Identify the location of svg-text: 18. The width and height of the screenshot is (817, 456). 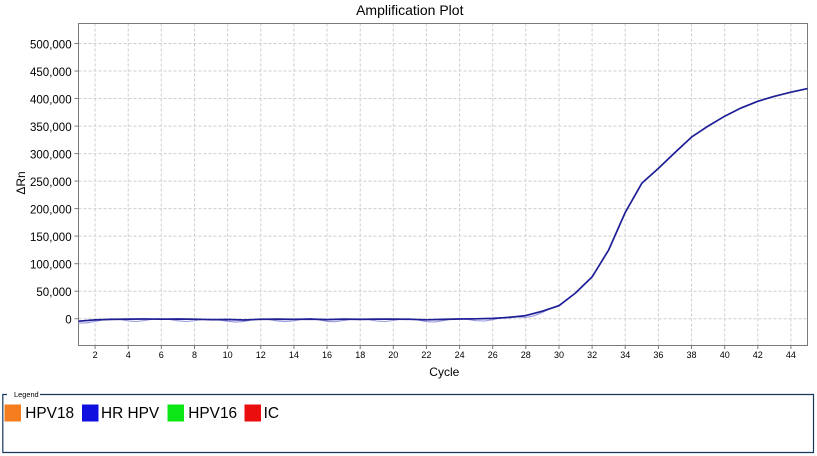
(360, 355).